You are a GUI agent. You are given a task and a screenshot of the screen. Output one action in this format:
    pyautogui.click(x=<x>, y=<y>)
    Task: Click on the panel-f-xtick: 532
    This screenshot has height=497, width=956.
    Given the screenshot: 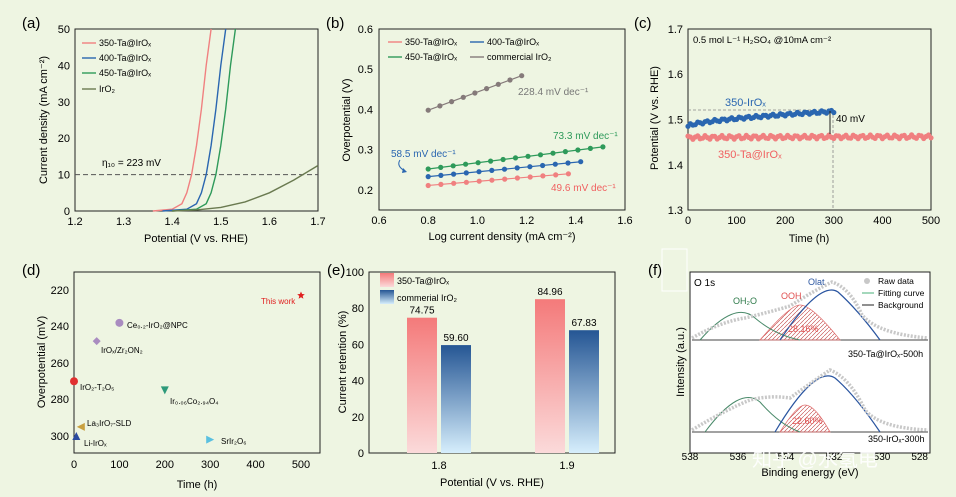 What is the action you would take?
    pyautogui.click(x=834, y=457)
    